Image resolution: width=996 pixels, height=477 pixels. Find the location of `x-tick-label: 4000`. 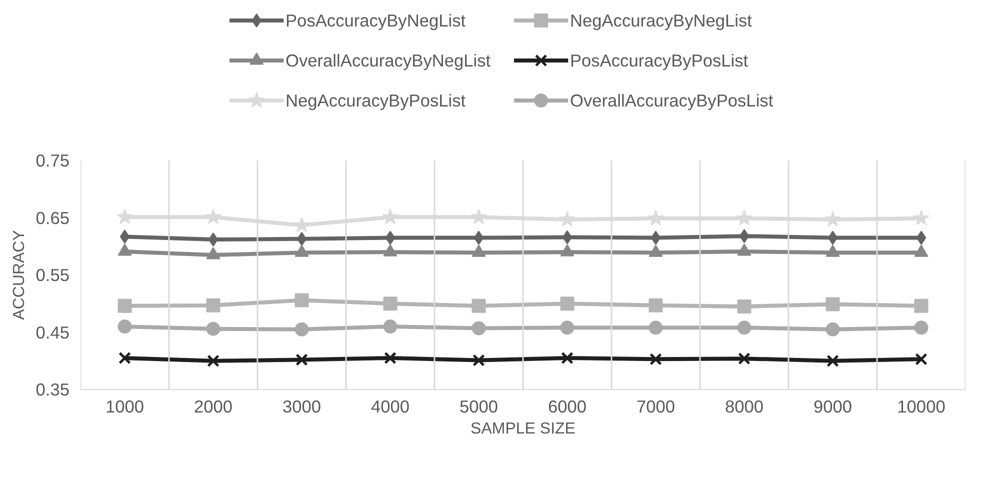

x-tick-label: 4000 is located at coordinates (390, 406).